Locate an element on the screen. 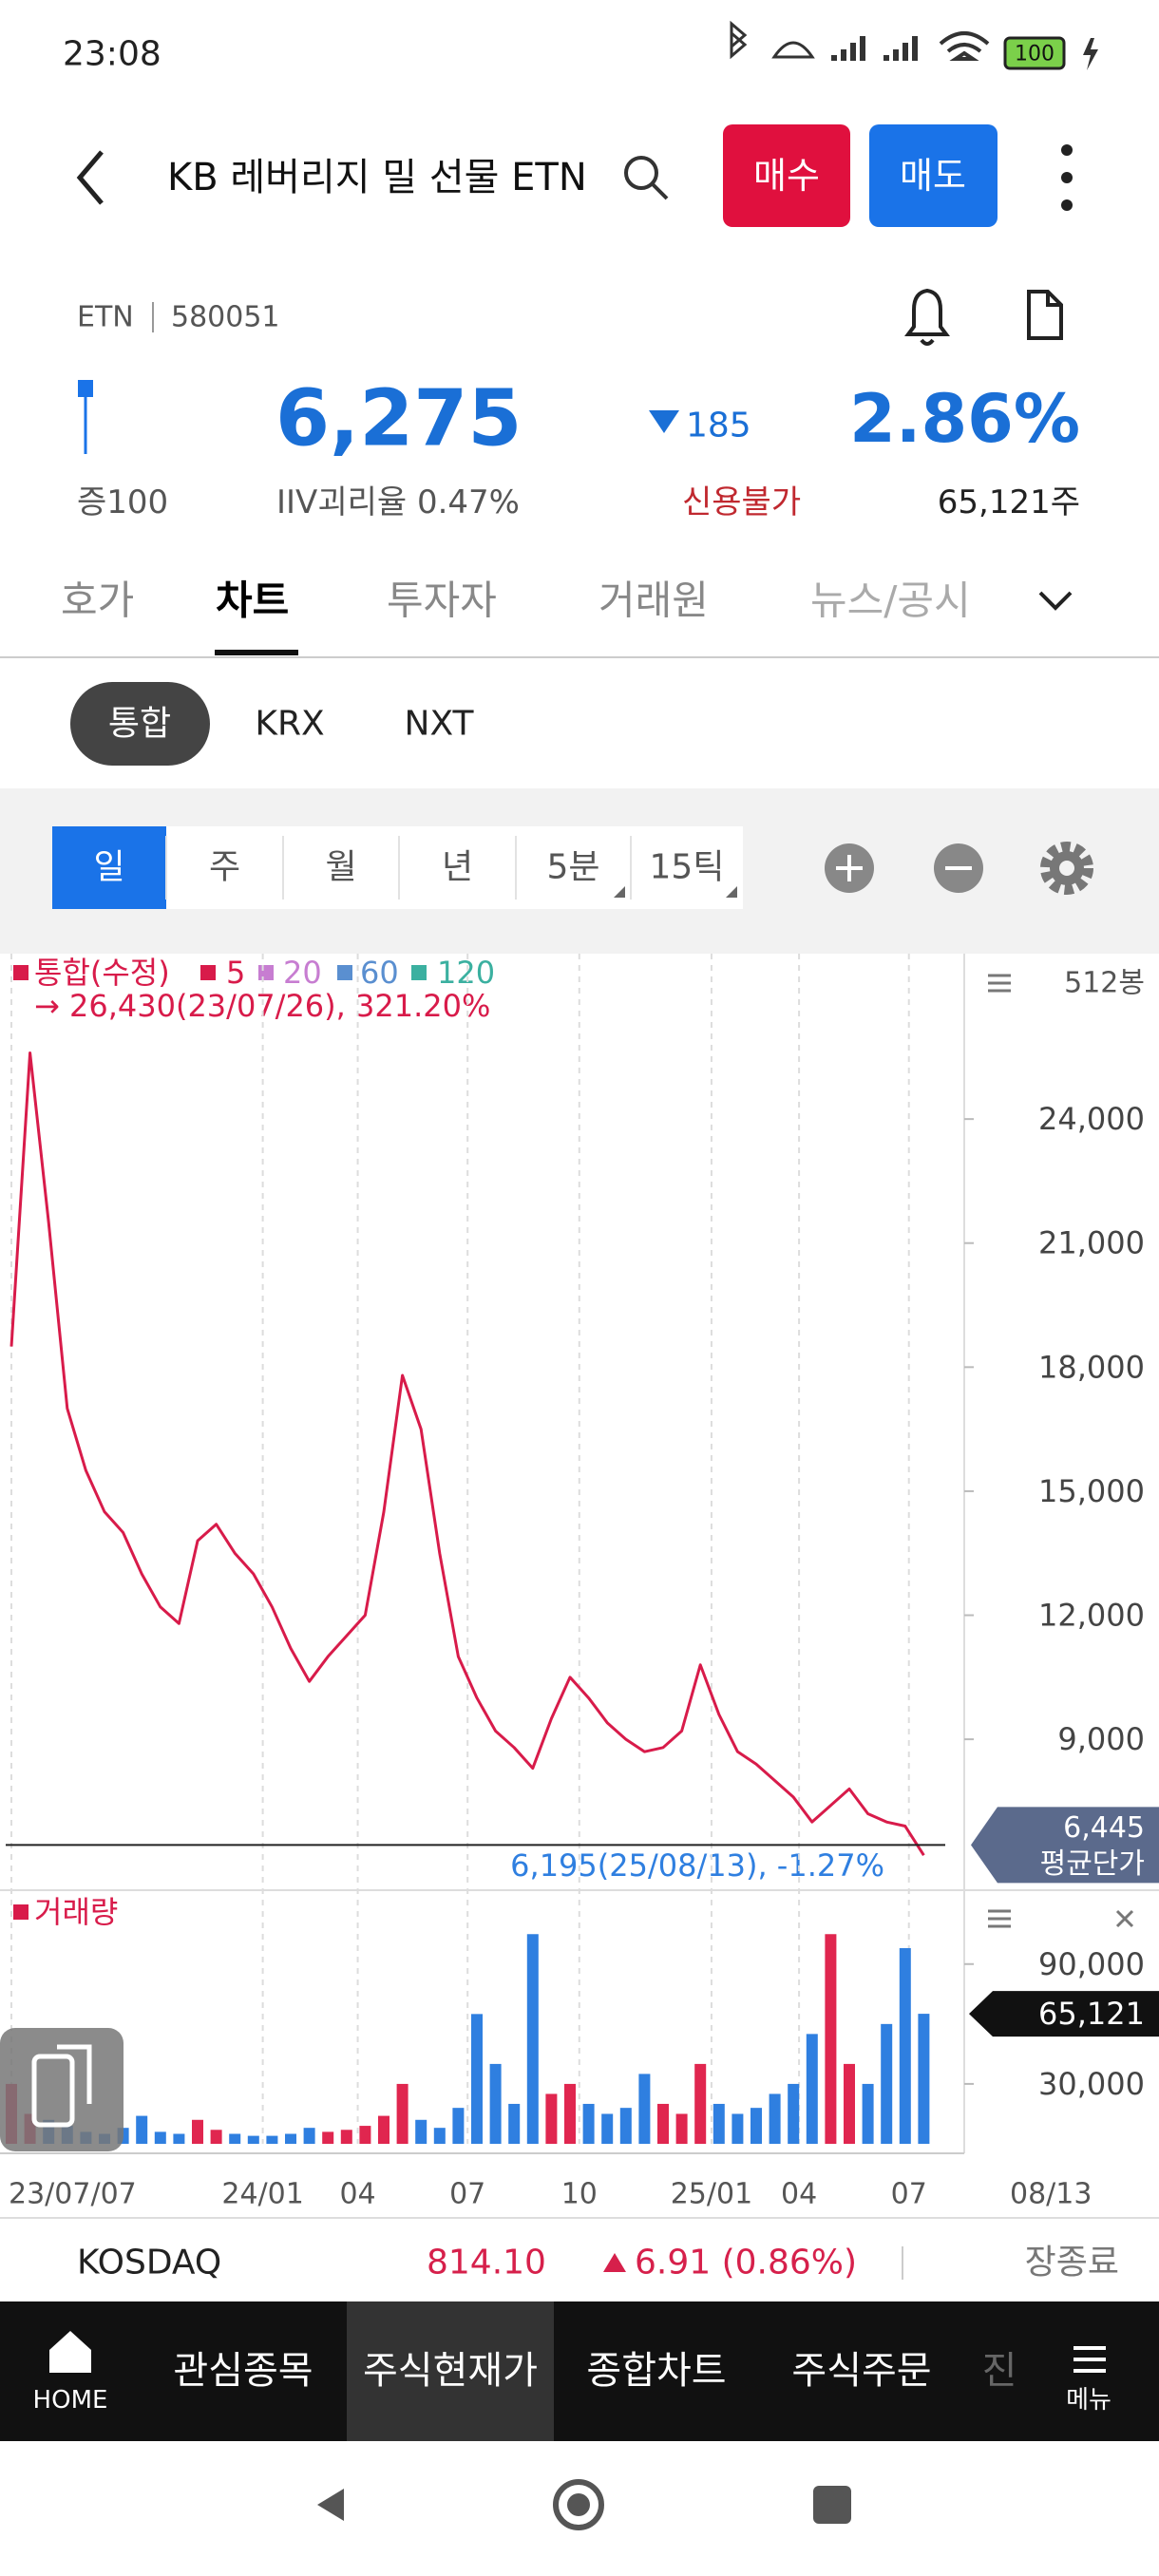  nav-item: HOME is located at coordinates (70, 2400).